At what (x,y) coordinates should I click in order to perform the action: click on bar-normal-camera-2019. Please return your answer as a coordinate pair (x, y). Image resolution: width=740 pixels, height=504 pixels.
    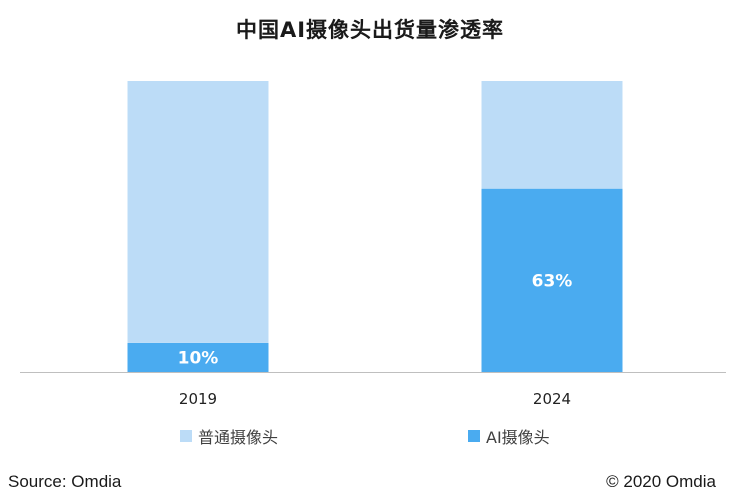
    Looking at the image, I should click on (198, 212).